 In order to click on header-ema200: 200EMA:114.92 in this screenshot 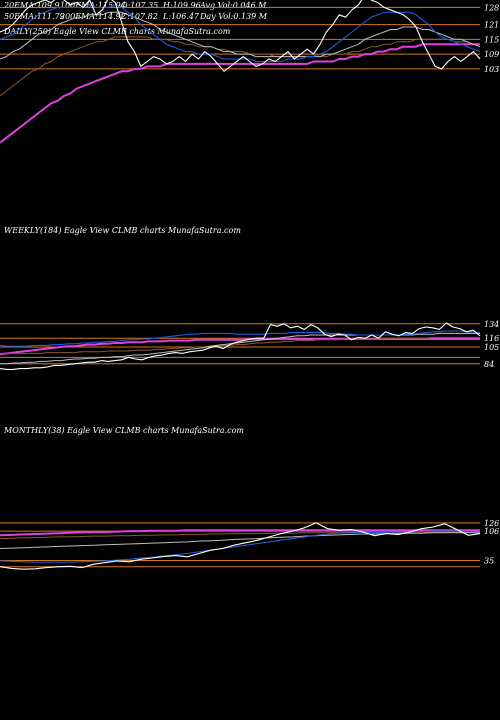, I will do `click(92, 16)`.